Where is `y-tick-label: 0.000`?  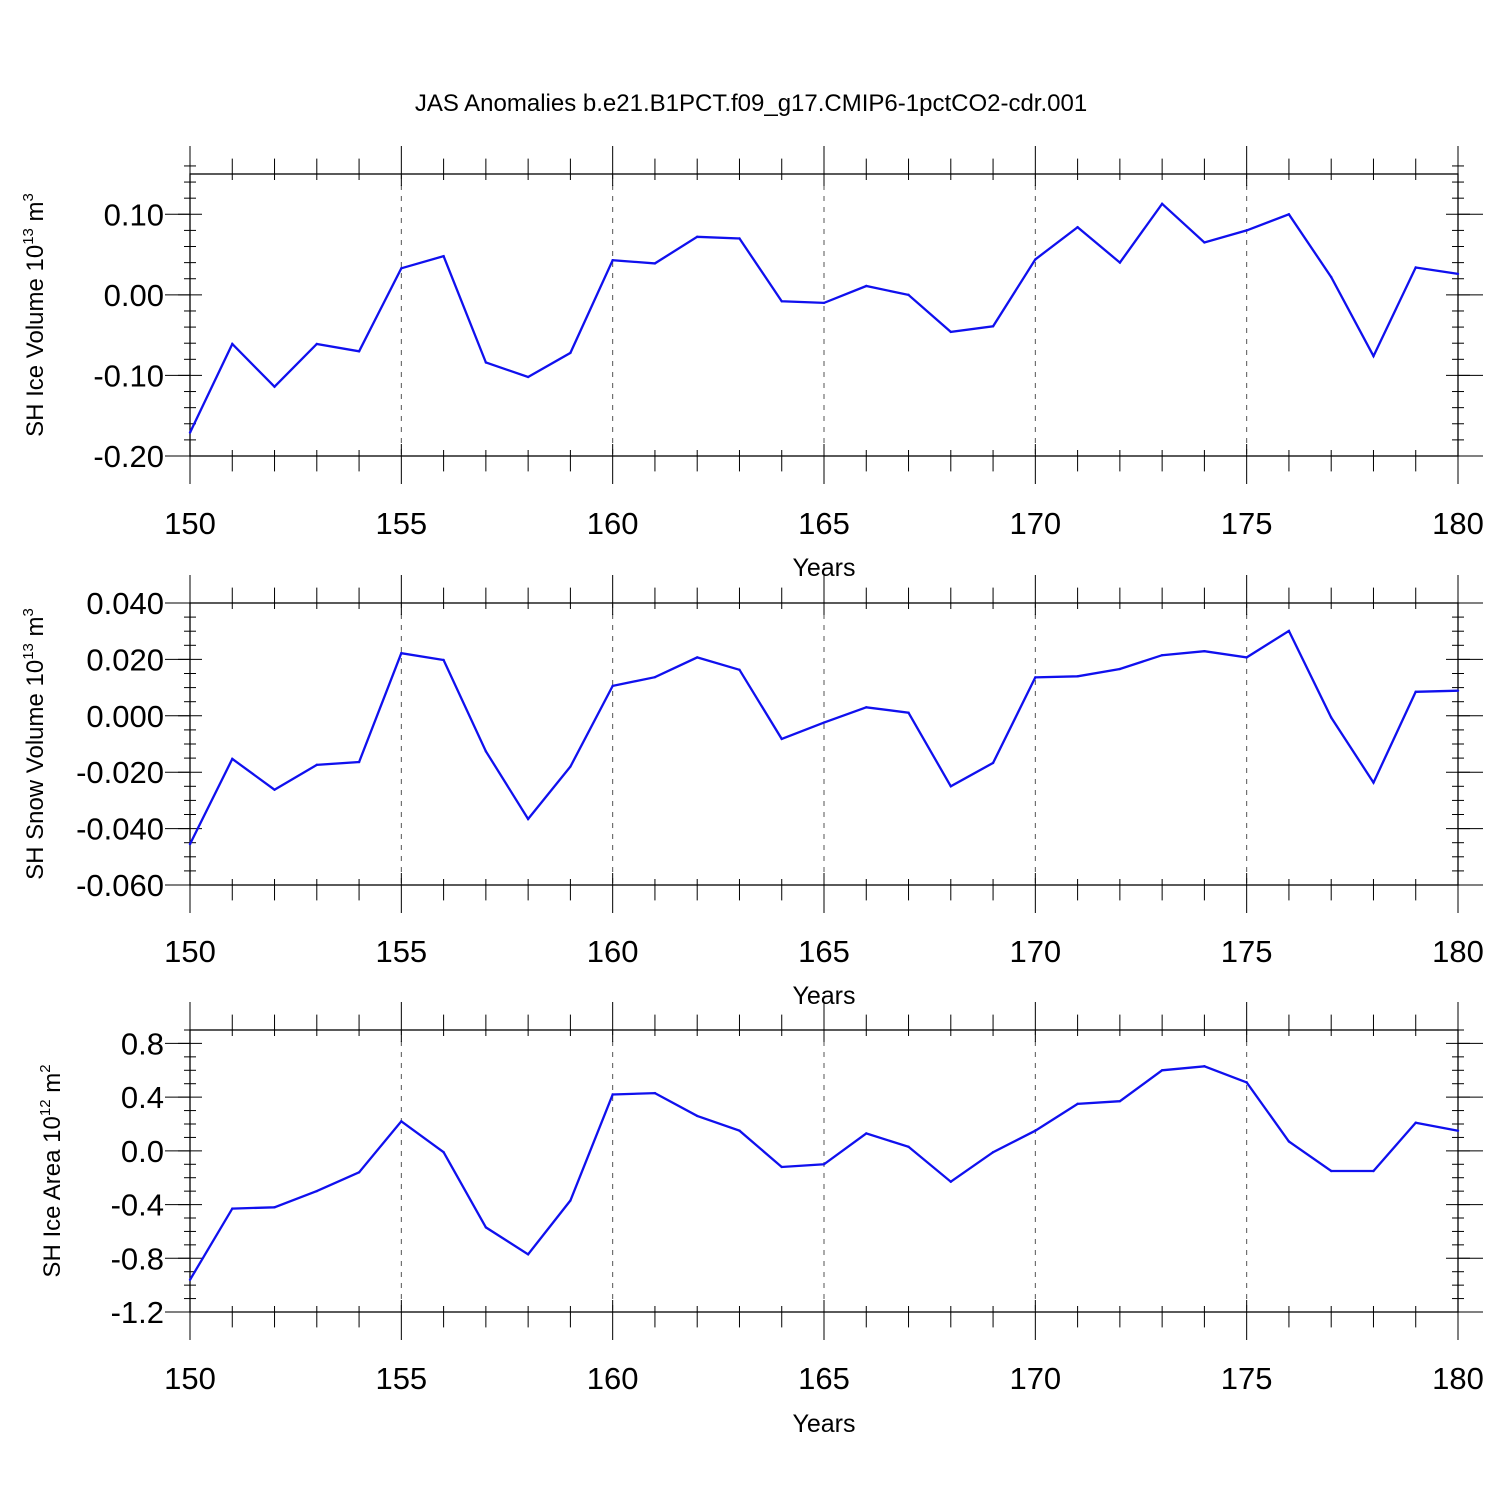 y-tick-label: 0.000 is located at coordinates (125, 716).